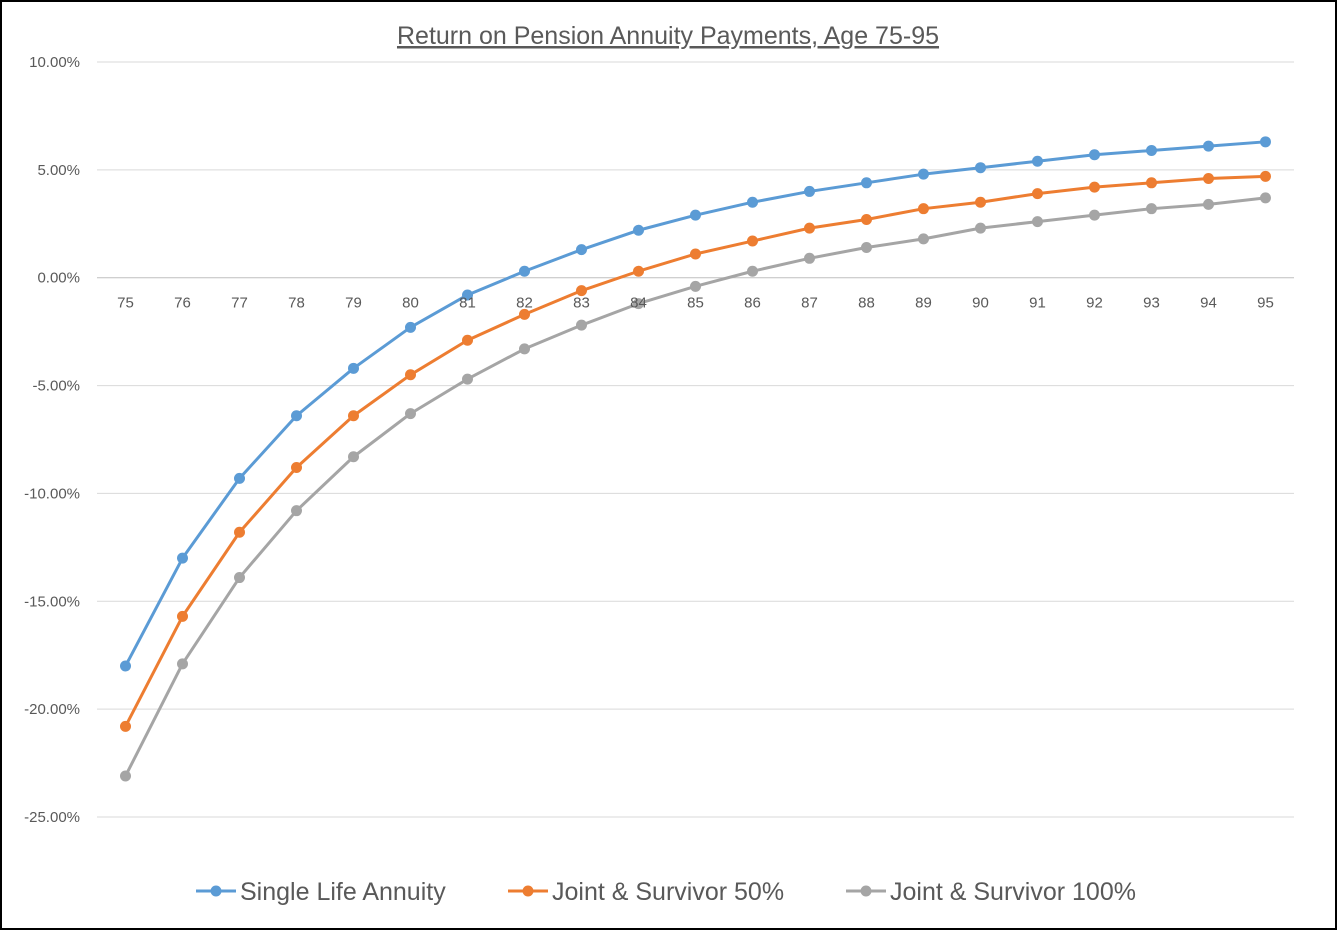 This screenshot has height=930, width=1337. I want to click on x-tick-label: 80, so click(410, 303).